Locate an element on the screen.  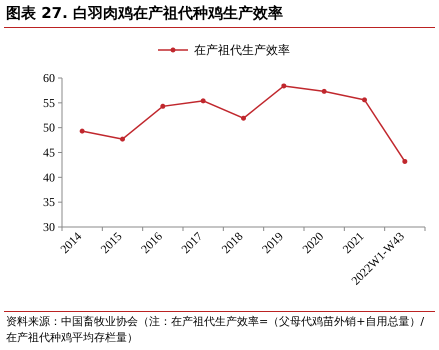
chart-title: 图表 27. 白羽肉鸡在产祖代种鸡生产效率 is located at coordinates (145, 13).